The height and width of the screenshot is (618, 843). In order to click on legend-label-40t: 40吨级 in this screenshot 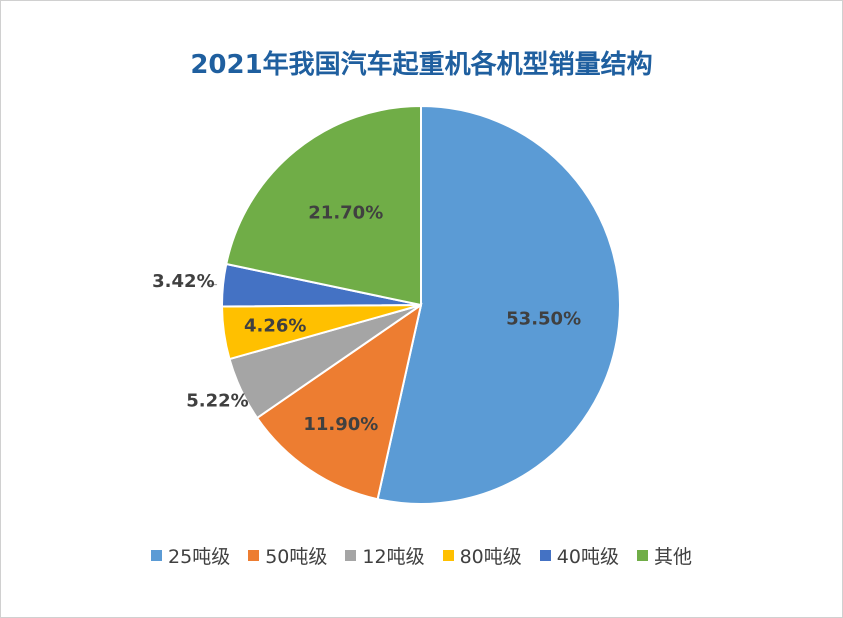, I will do `click(587, 557)`.